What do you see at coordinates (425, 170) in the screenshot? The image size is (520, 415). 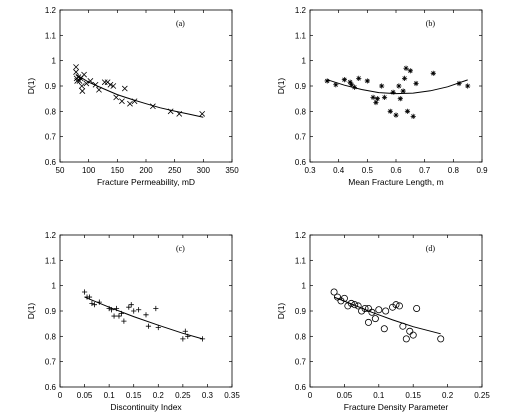 I see `x-tick-label: 0.7` at bounding box center [425, 170].